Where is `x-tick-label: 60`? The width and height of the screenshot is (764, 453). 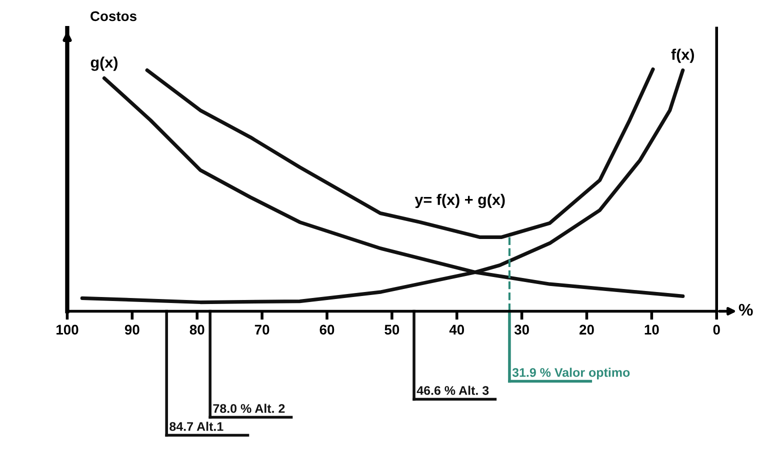
x-tick-label: 60 is located at coordinates (327, 329).